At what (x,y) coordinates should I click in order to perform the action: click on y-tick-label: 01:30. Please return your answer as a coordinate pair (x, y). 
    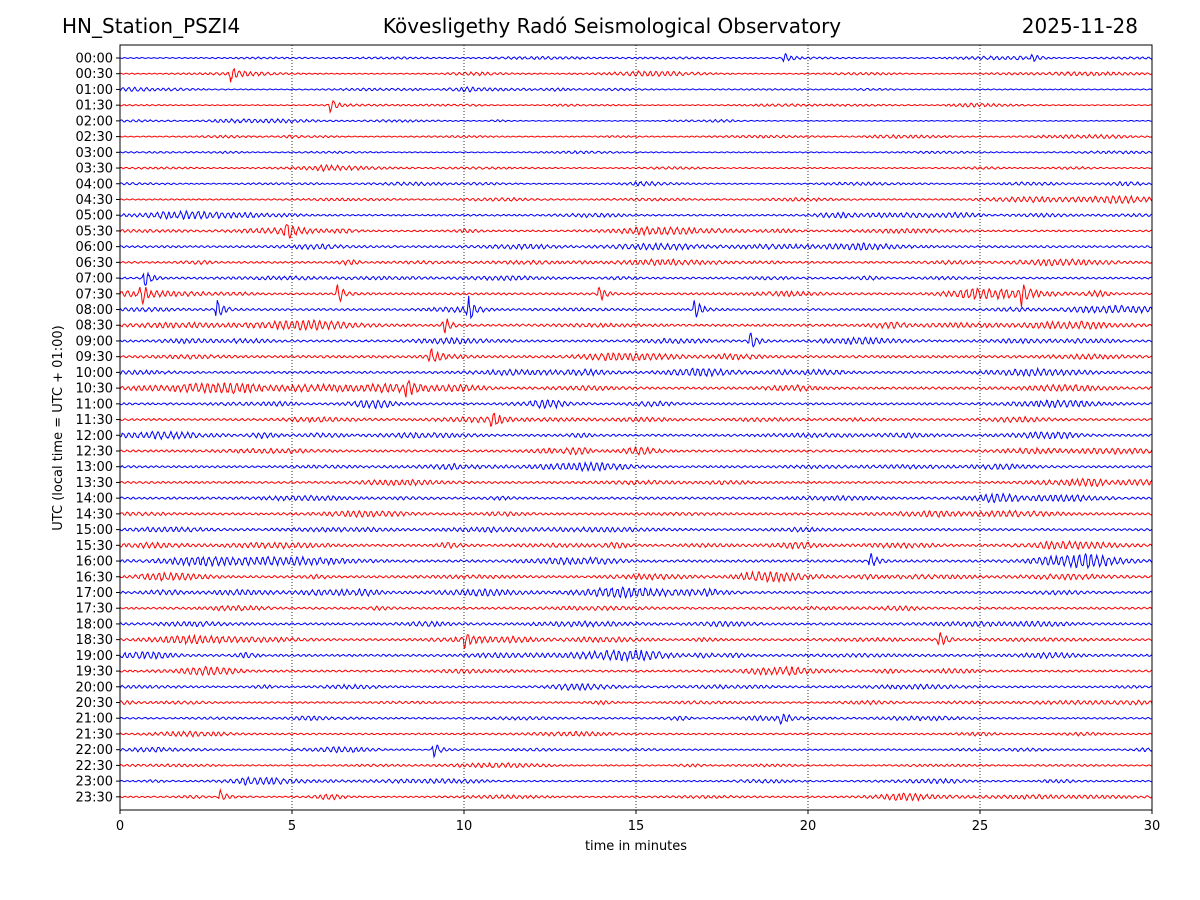
    Looking at the image, I should click on (94, 106).